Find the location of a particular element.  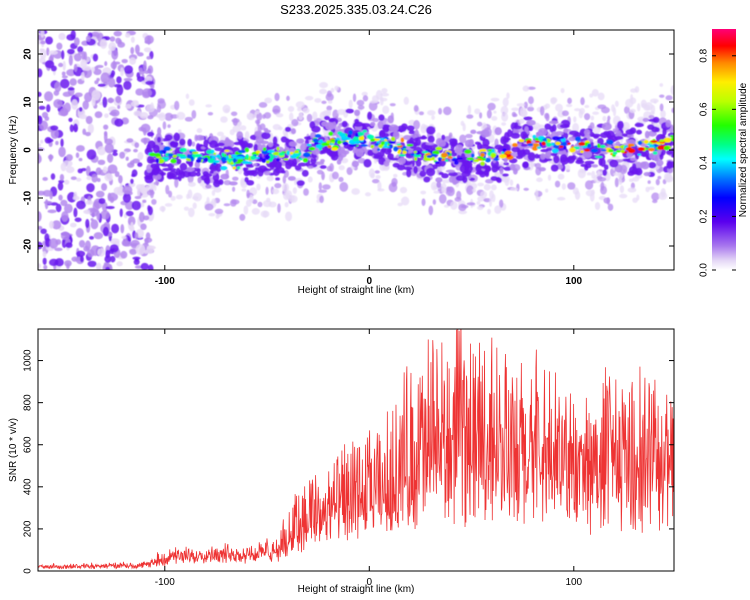

colorbar-tick-label: 0.8 is located at coordinates (704, 55).